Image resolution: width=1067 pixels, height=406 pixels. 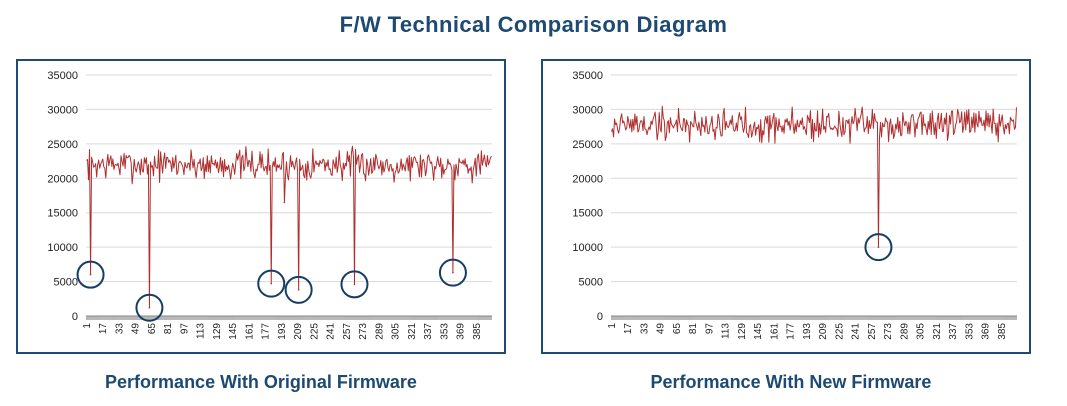 What do you see at coordinates (533, 24) in the screenshot?
I see `page-title: F/W Technical Comparison Diagram` at bounding box center [533, 24].